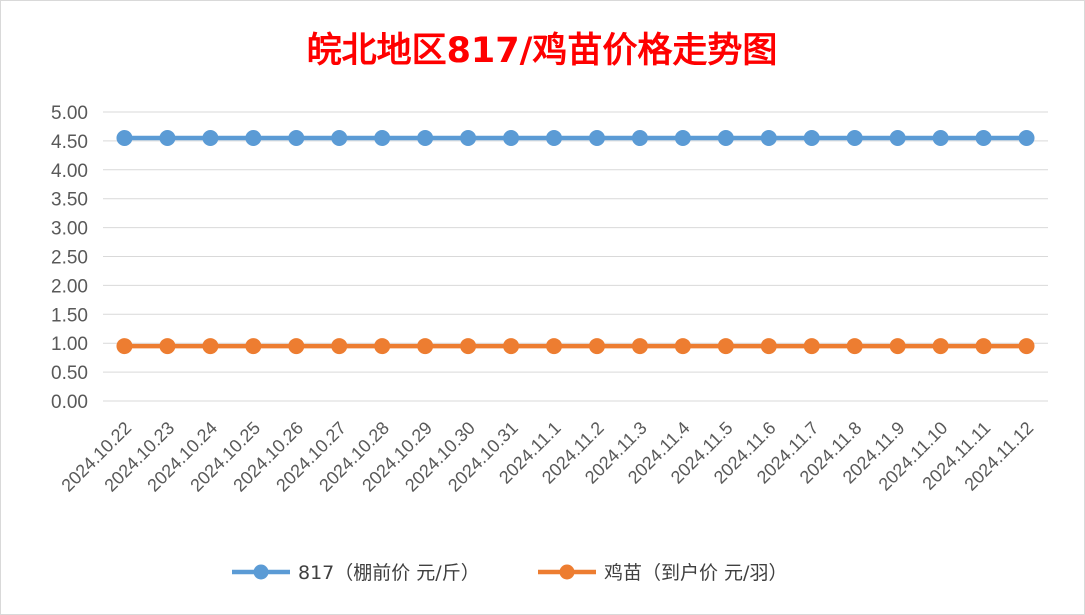  What do you see at coordinates (69, 200) in the screenshot?
I see `y-tick-label: 3.50` at bounding box center [69, 200].